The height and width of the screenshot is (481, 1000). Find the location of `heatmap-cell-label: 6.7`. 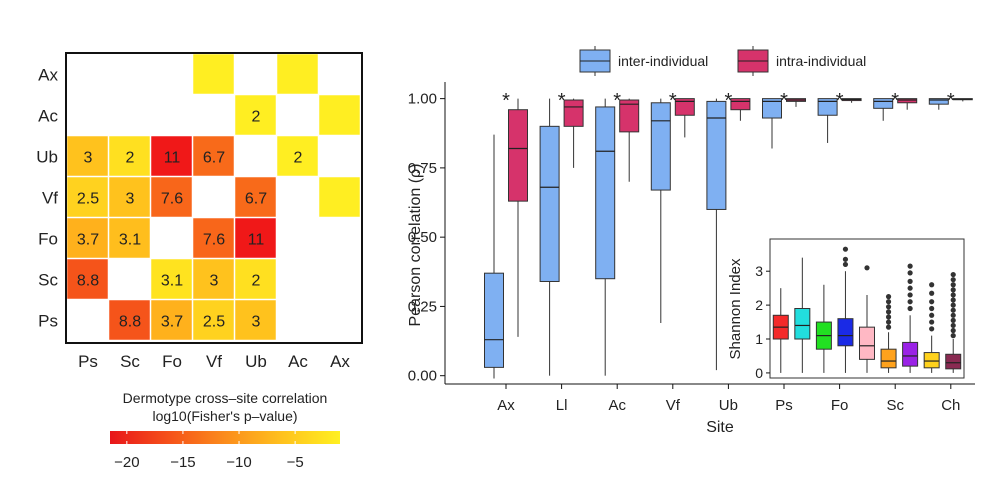

heatmap-cell-label: 6.7 is located at coordinates (214, 158).